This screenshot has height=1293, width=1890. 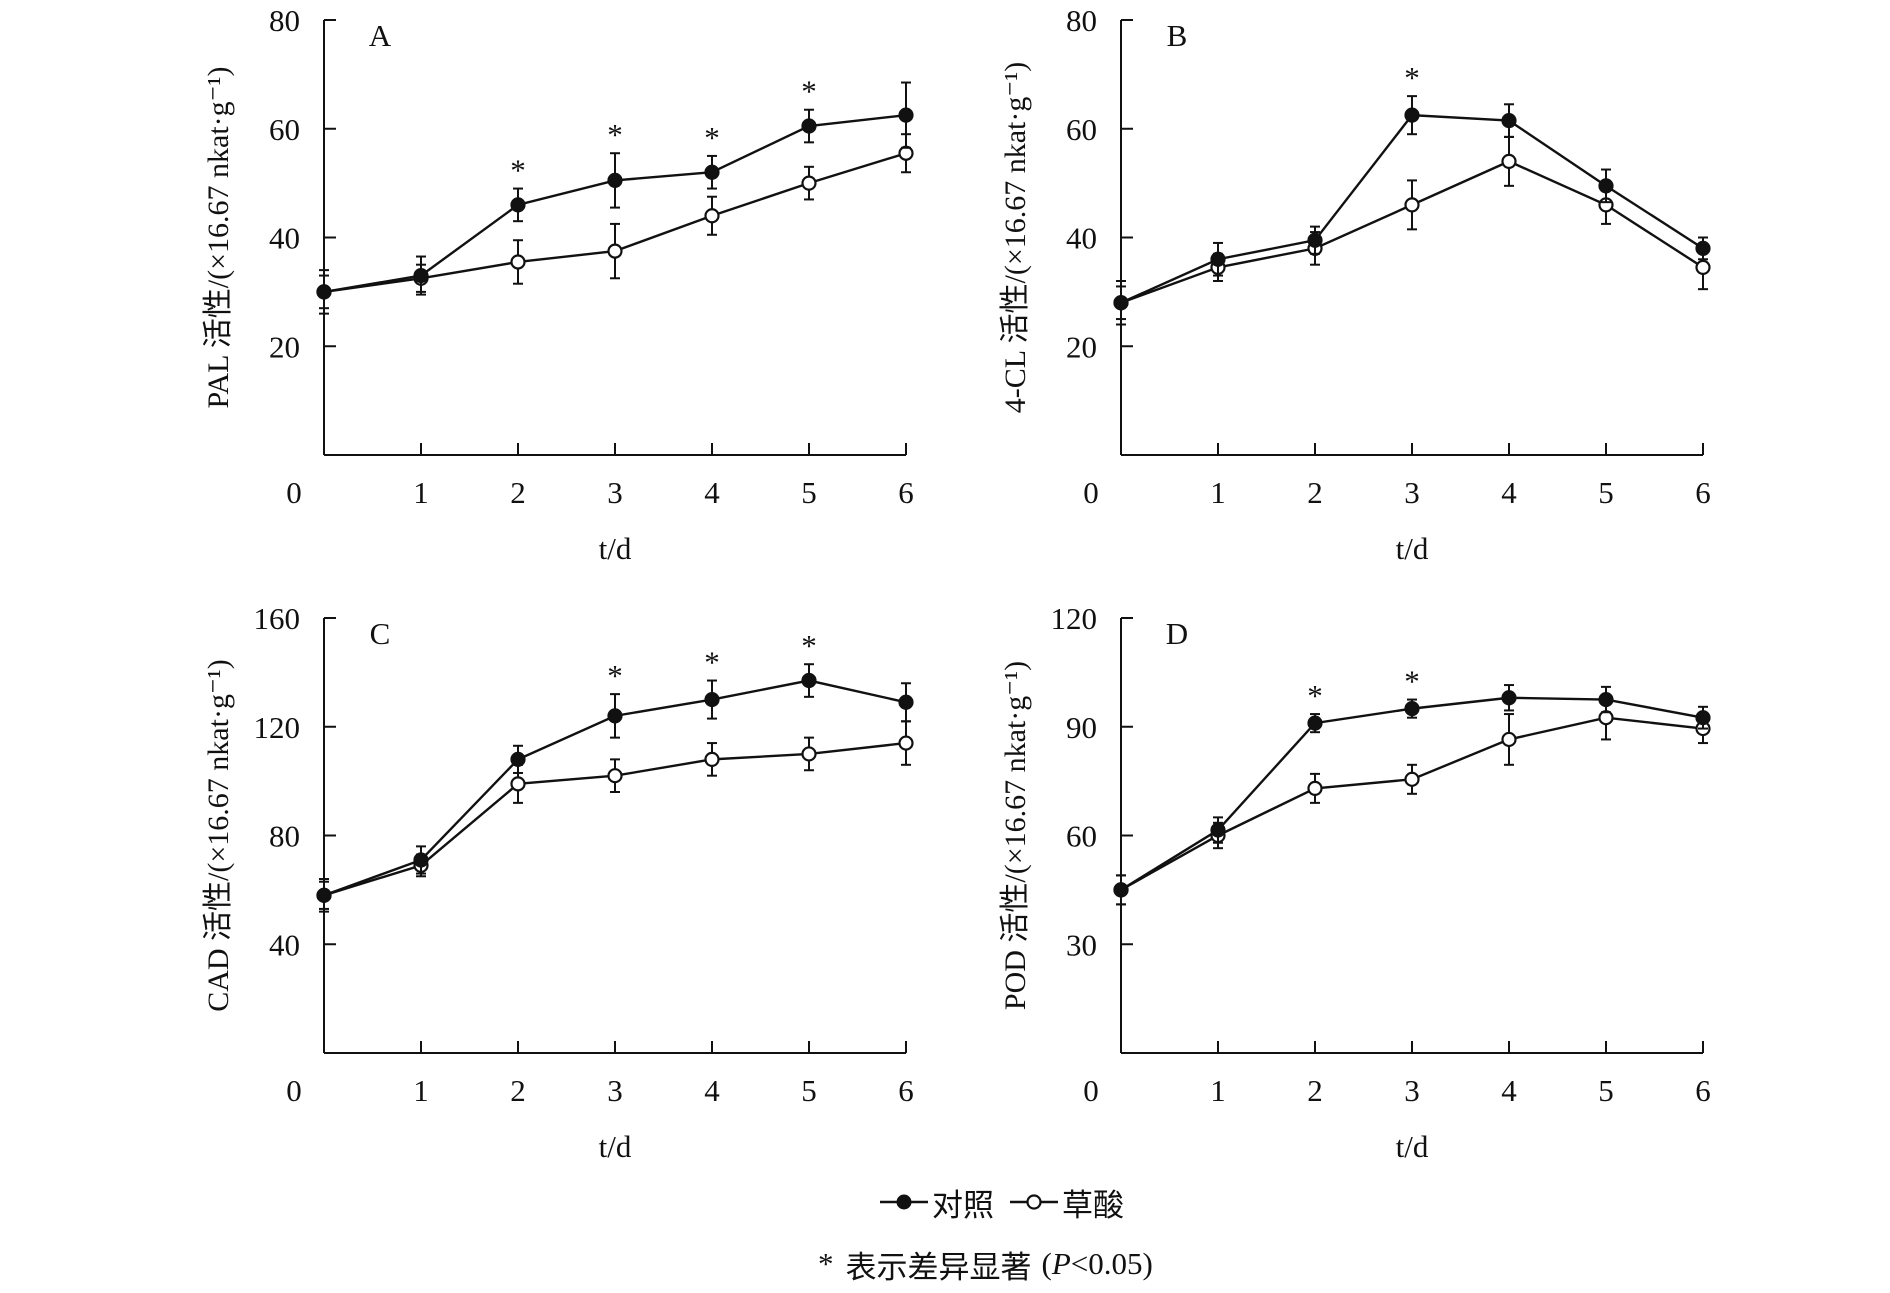 I want to click on y-axis-label: 4-CL 活性/(×16.67 nkat·g⁻¹), so click(x=1015, y=237).